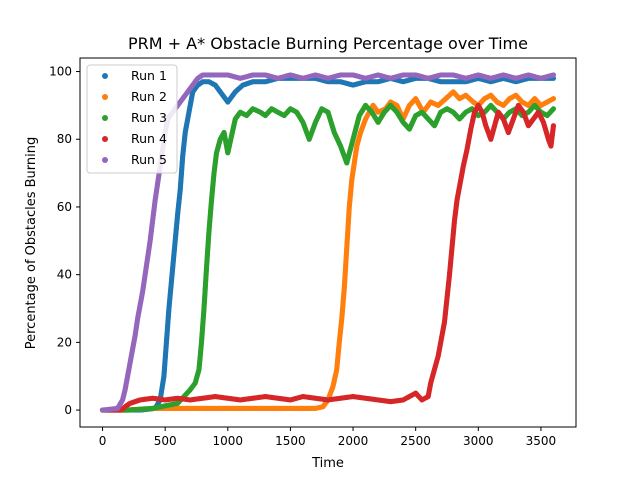 Image resolution: width=640 pixels, height=480 pixels. I want to click on legend-box, so click(132, 119).